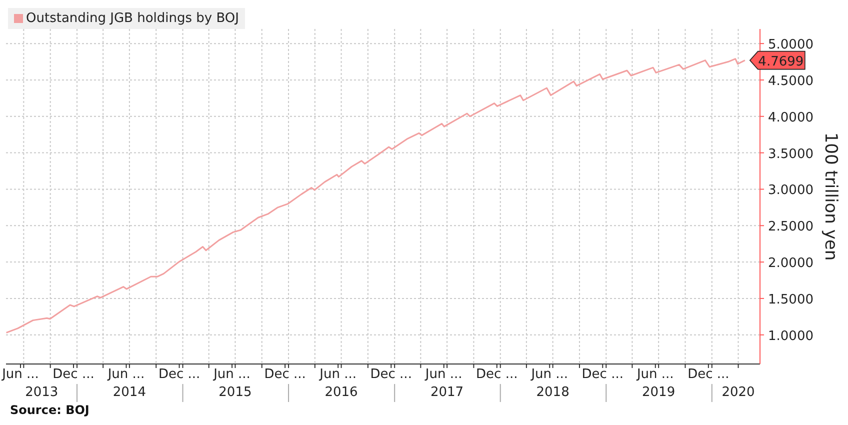 This screenshot has height=425, width=848. I want to click on x2-tick-label: 2014, so click(129, 392).